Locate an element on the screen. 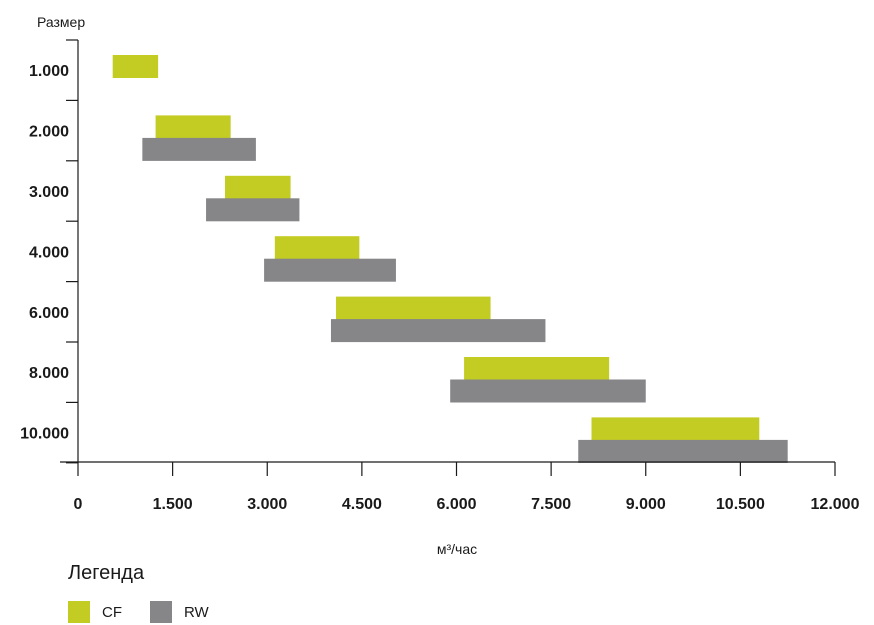  legend-swatch-rw is located at coordinates (161, 612).